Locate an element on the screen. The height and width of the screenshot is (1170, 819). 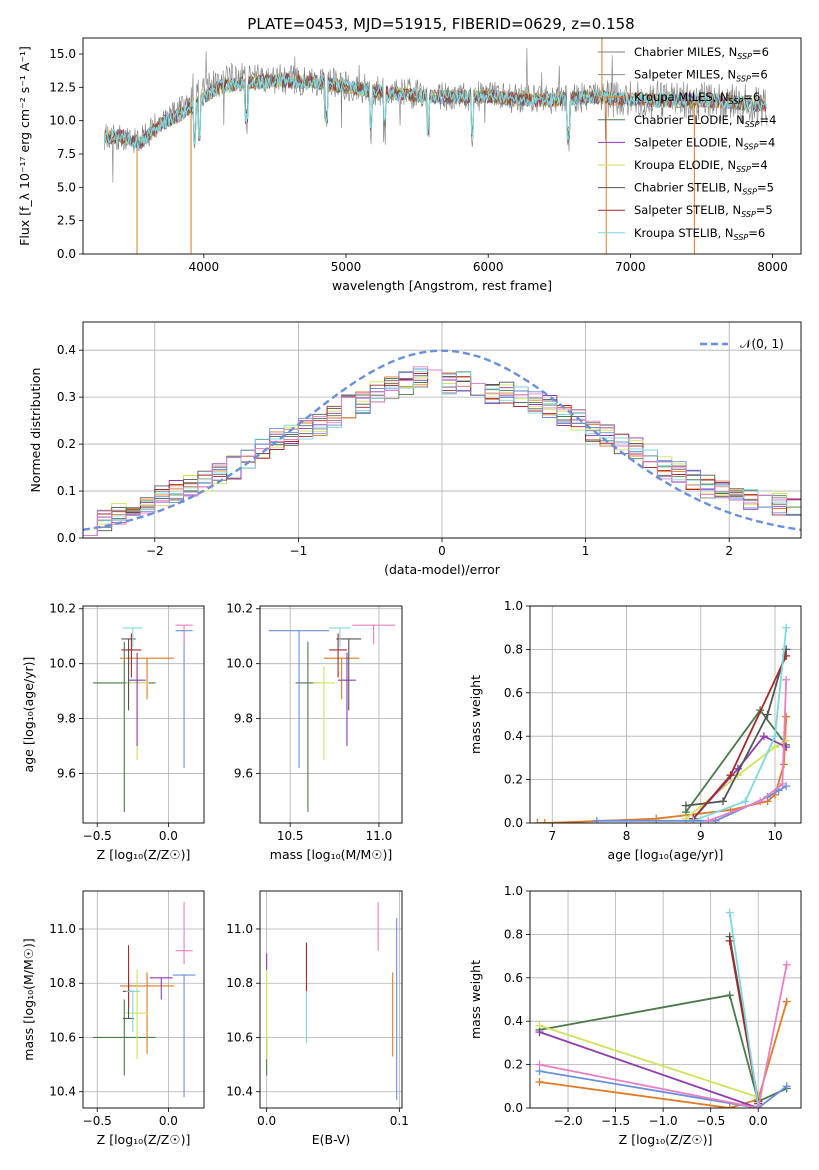
x-tick-label: 1 is located at coordinates (586, 551).